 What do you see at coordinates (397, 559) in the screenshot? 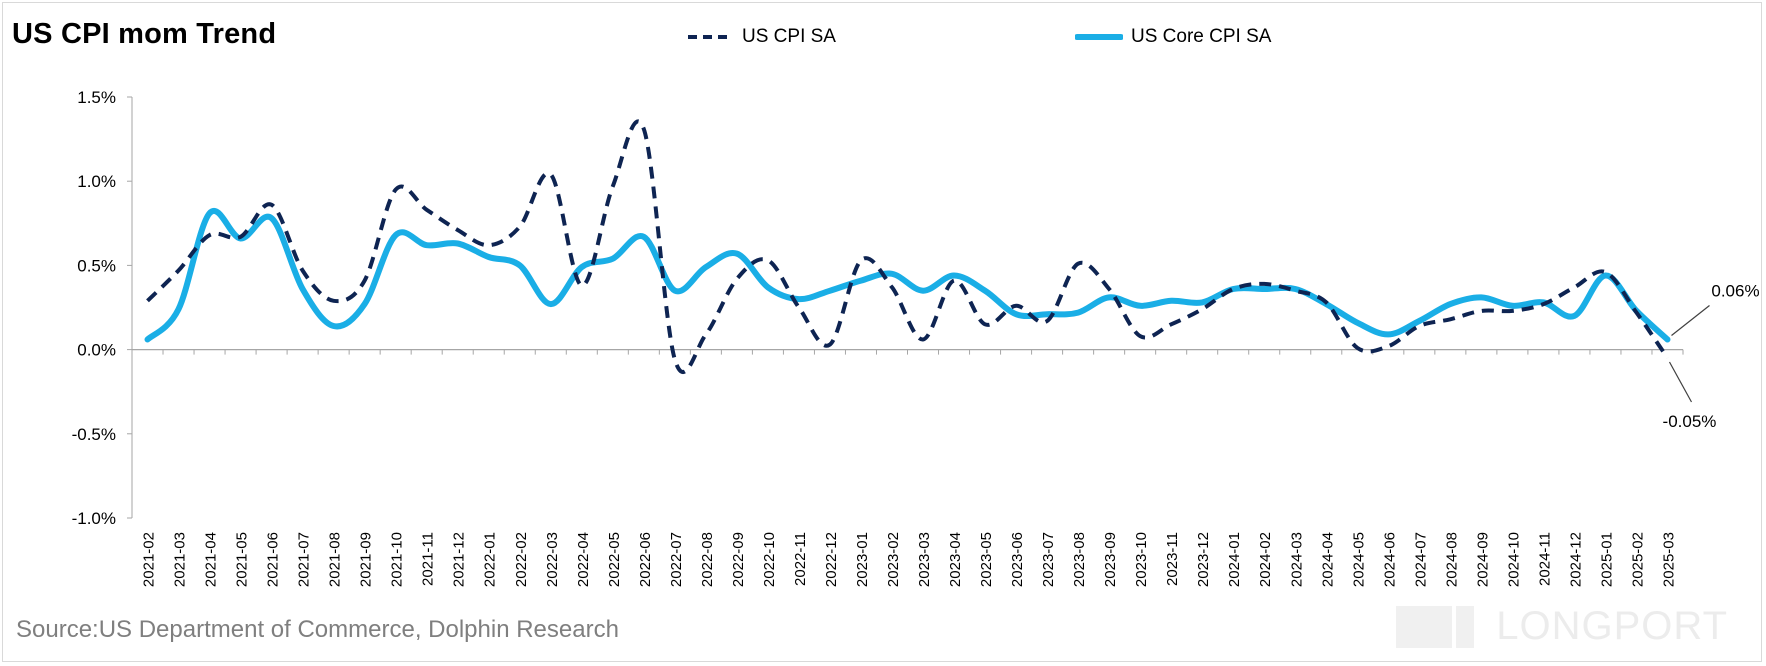
I see `x-tick-label: 2021-10` at bounding box center [397, 559].